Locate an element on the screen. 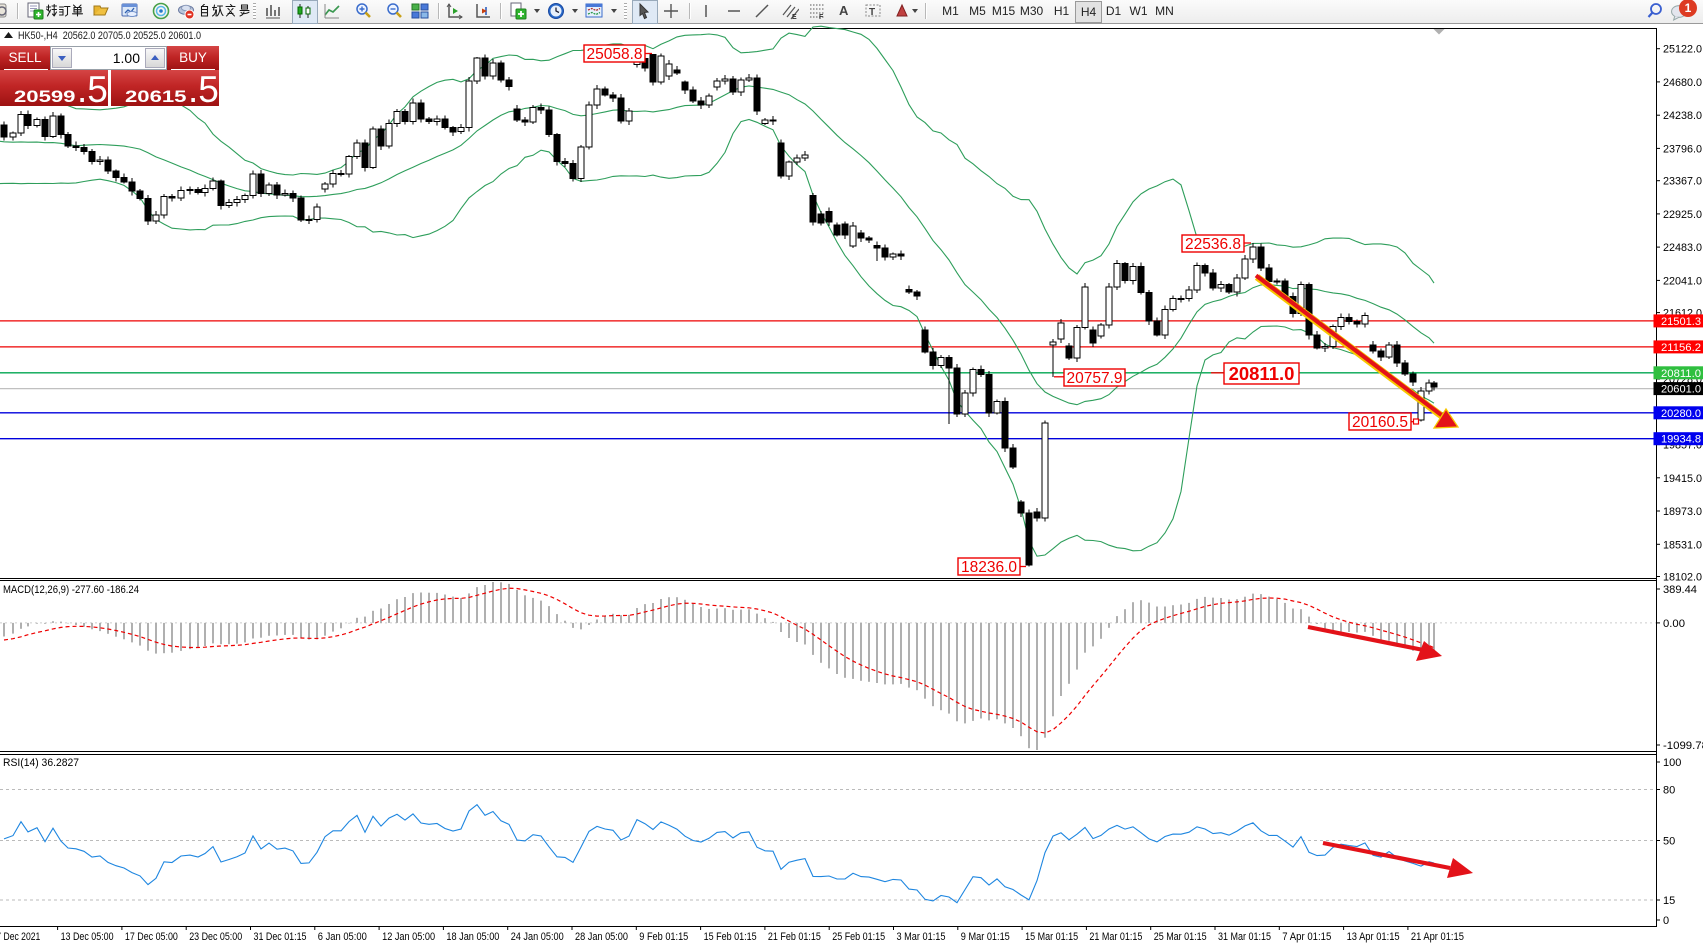 The height and width of the screenshot is (944, 1703). svg-text: 25 Mar 01:15 is located at coordinates (1180, 937).